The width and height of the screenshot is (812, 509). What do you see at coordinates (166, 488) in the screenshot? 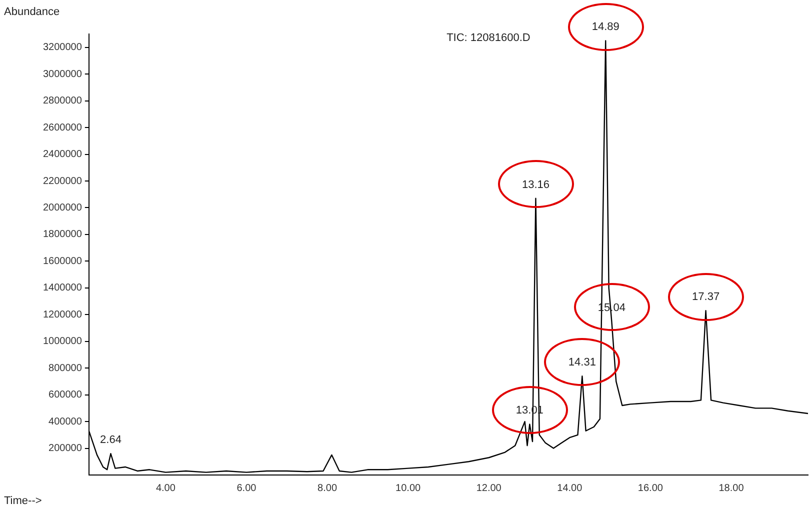
I see `x-tick-label: 4.00` at bounding box center [166, 488].